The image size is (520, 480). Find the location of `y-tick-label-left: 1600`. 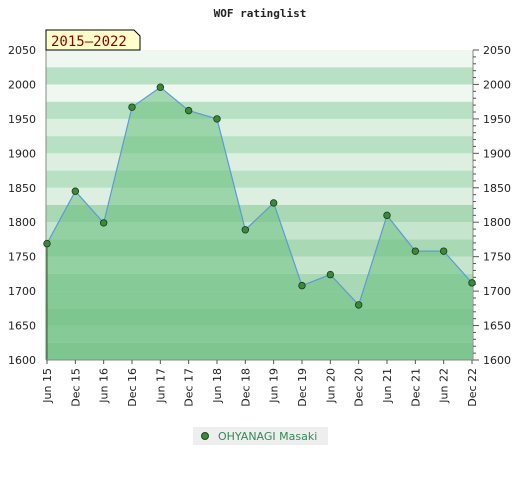

y-tick-label-left: 1600 is located at coordinates (22, 360).